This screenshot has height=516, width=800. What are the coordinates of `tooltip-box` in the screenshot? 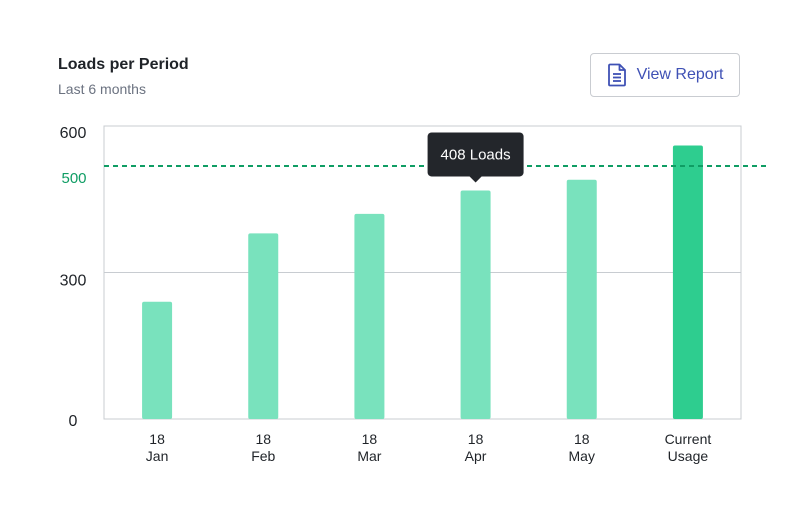 It's located at (475, 154).